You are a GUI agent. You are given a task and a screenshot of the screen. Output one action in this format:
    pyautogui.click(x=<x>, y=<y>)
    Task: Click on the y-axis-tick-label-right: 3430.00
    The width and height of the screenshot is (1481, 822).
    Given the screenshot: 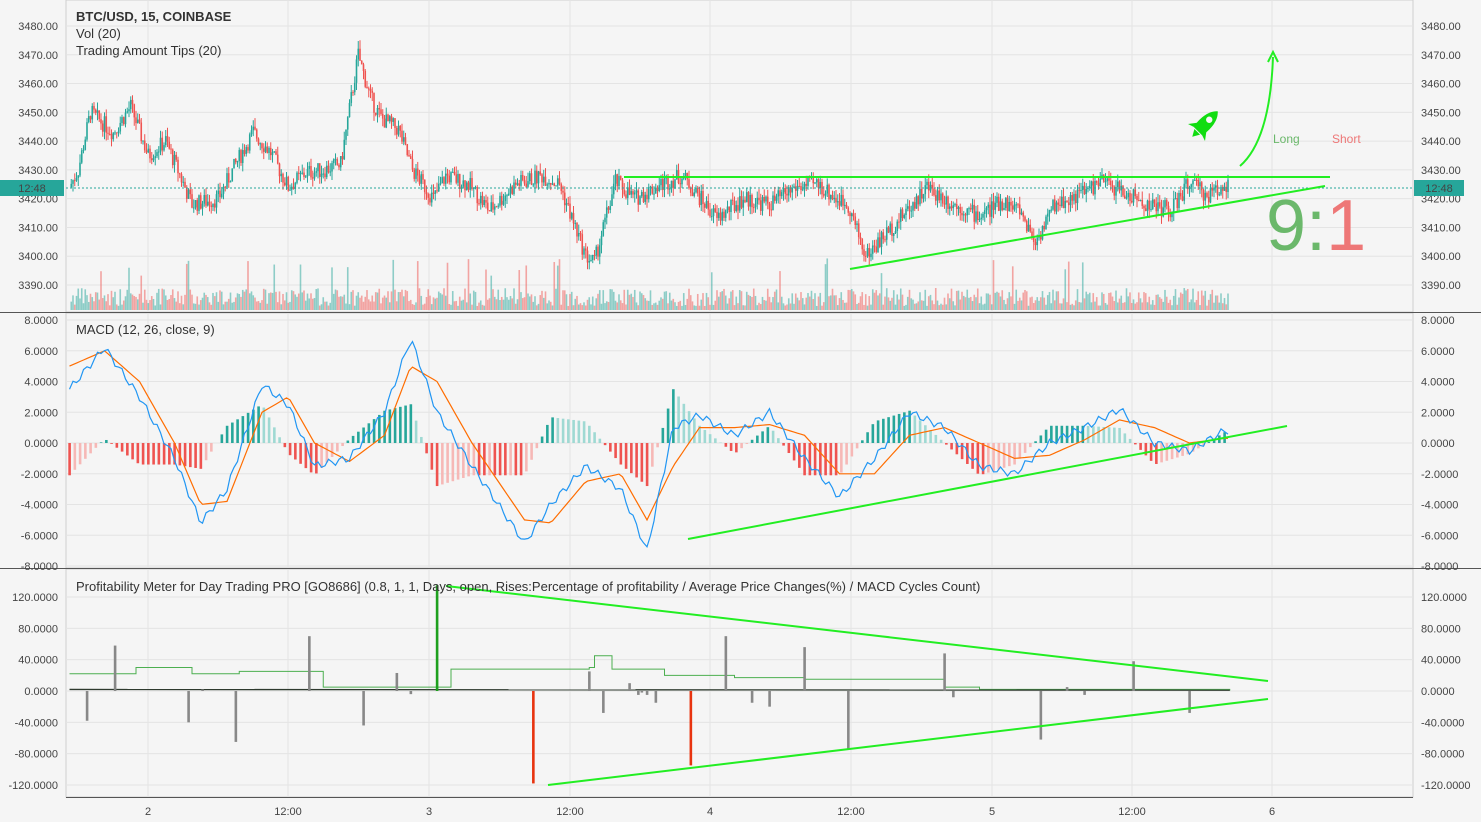 What is the action you would take?
    pyautogui.click(x=1441, y=171)
    